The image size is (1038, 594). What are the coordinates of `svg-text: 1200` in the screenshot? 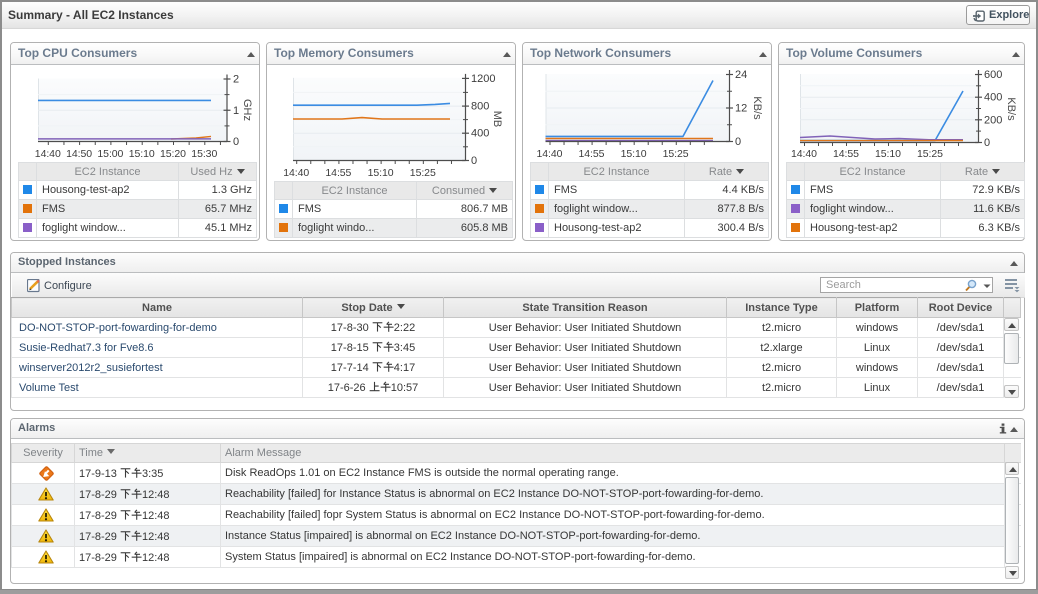 It's located at (483, 79).